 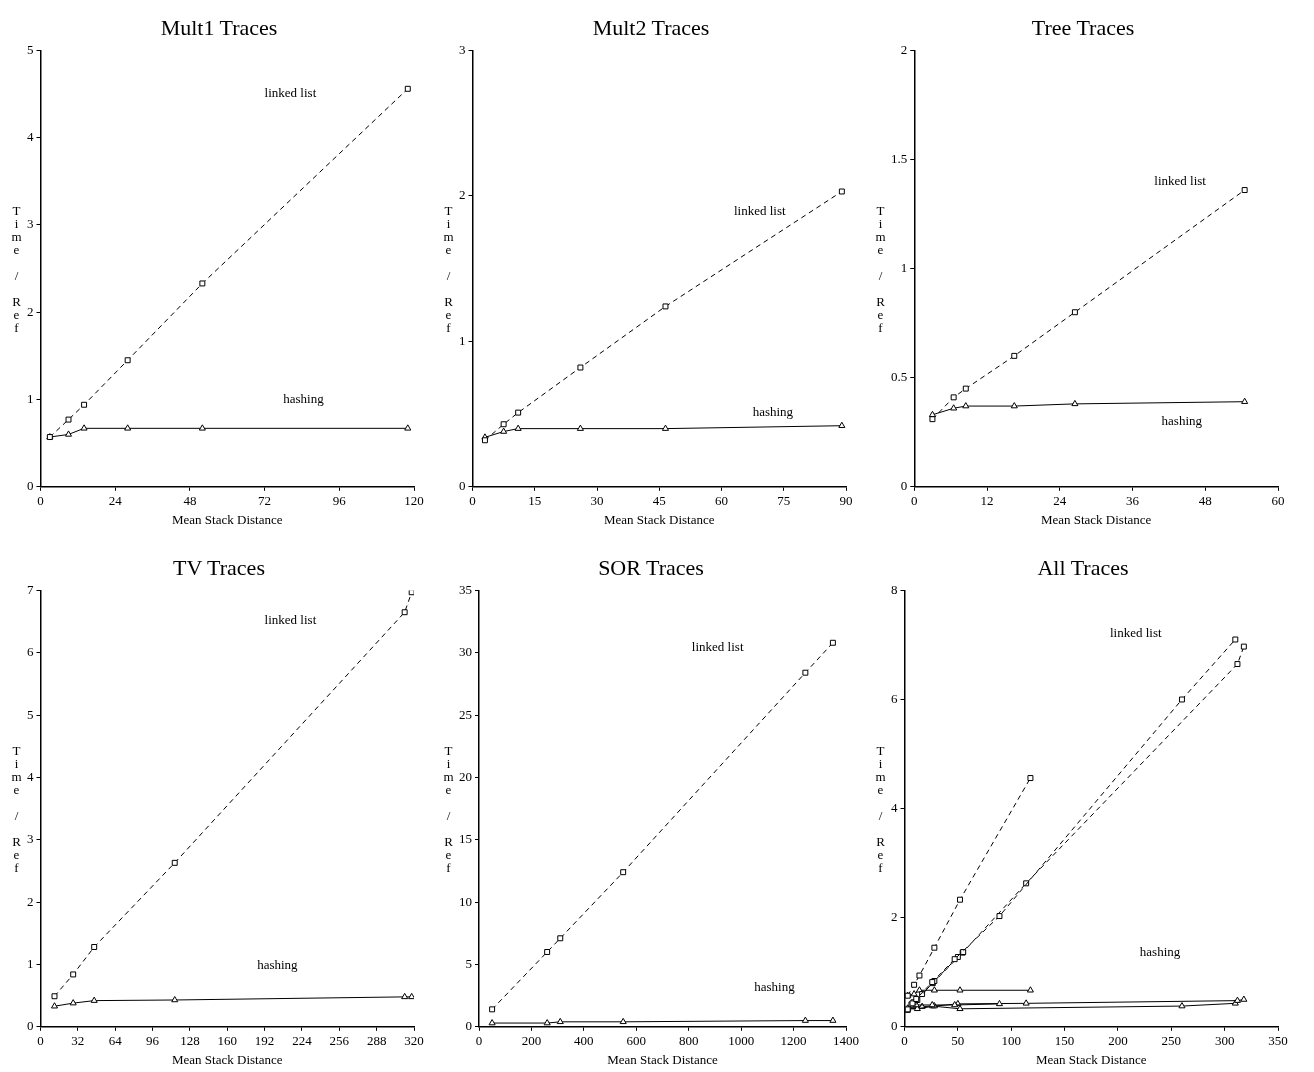 I want to click on x-tick-label: 30, so click(x=597, y=501).